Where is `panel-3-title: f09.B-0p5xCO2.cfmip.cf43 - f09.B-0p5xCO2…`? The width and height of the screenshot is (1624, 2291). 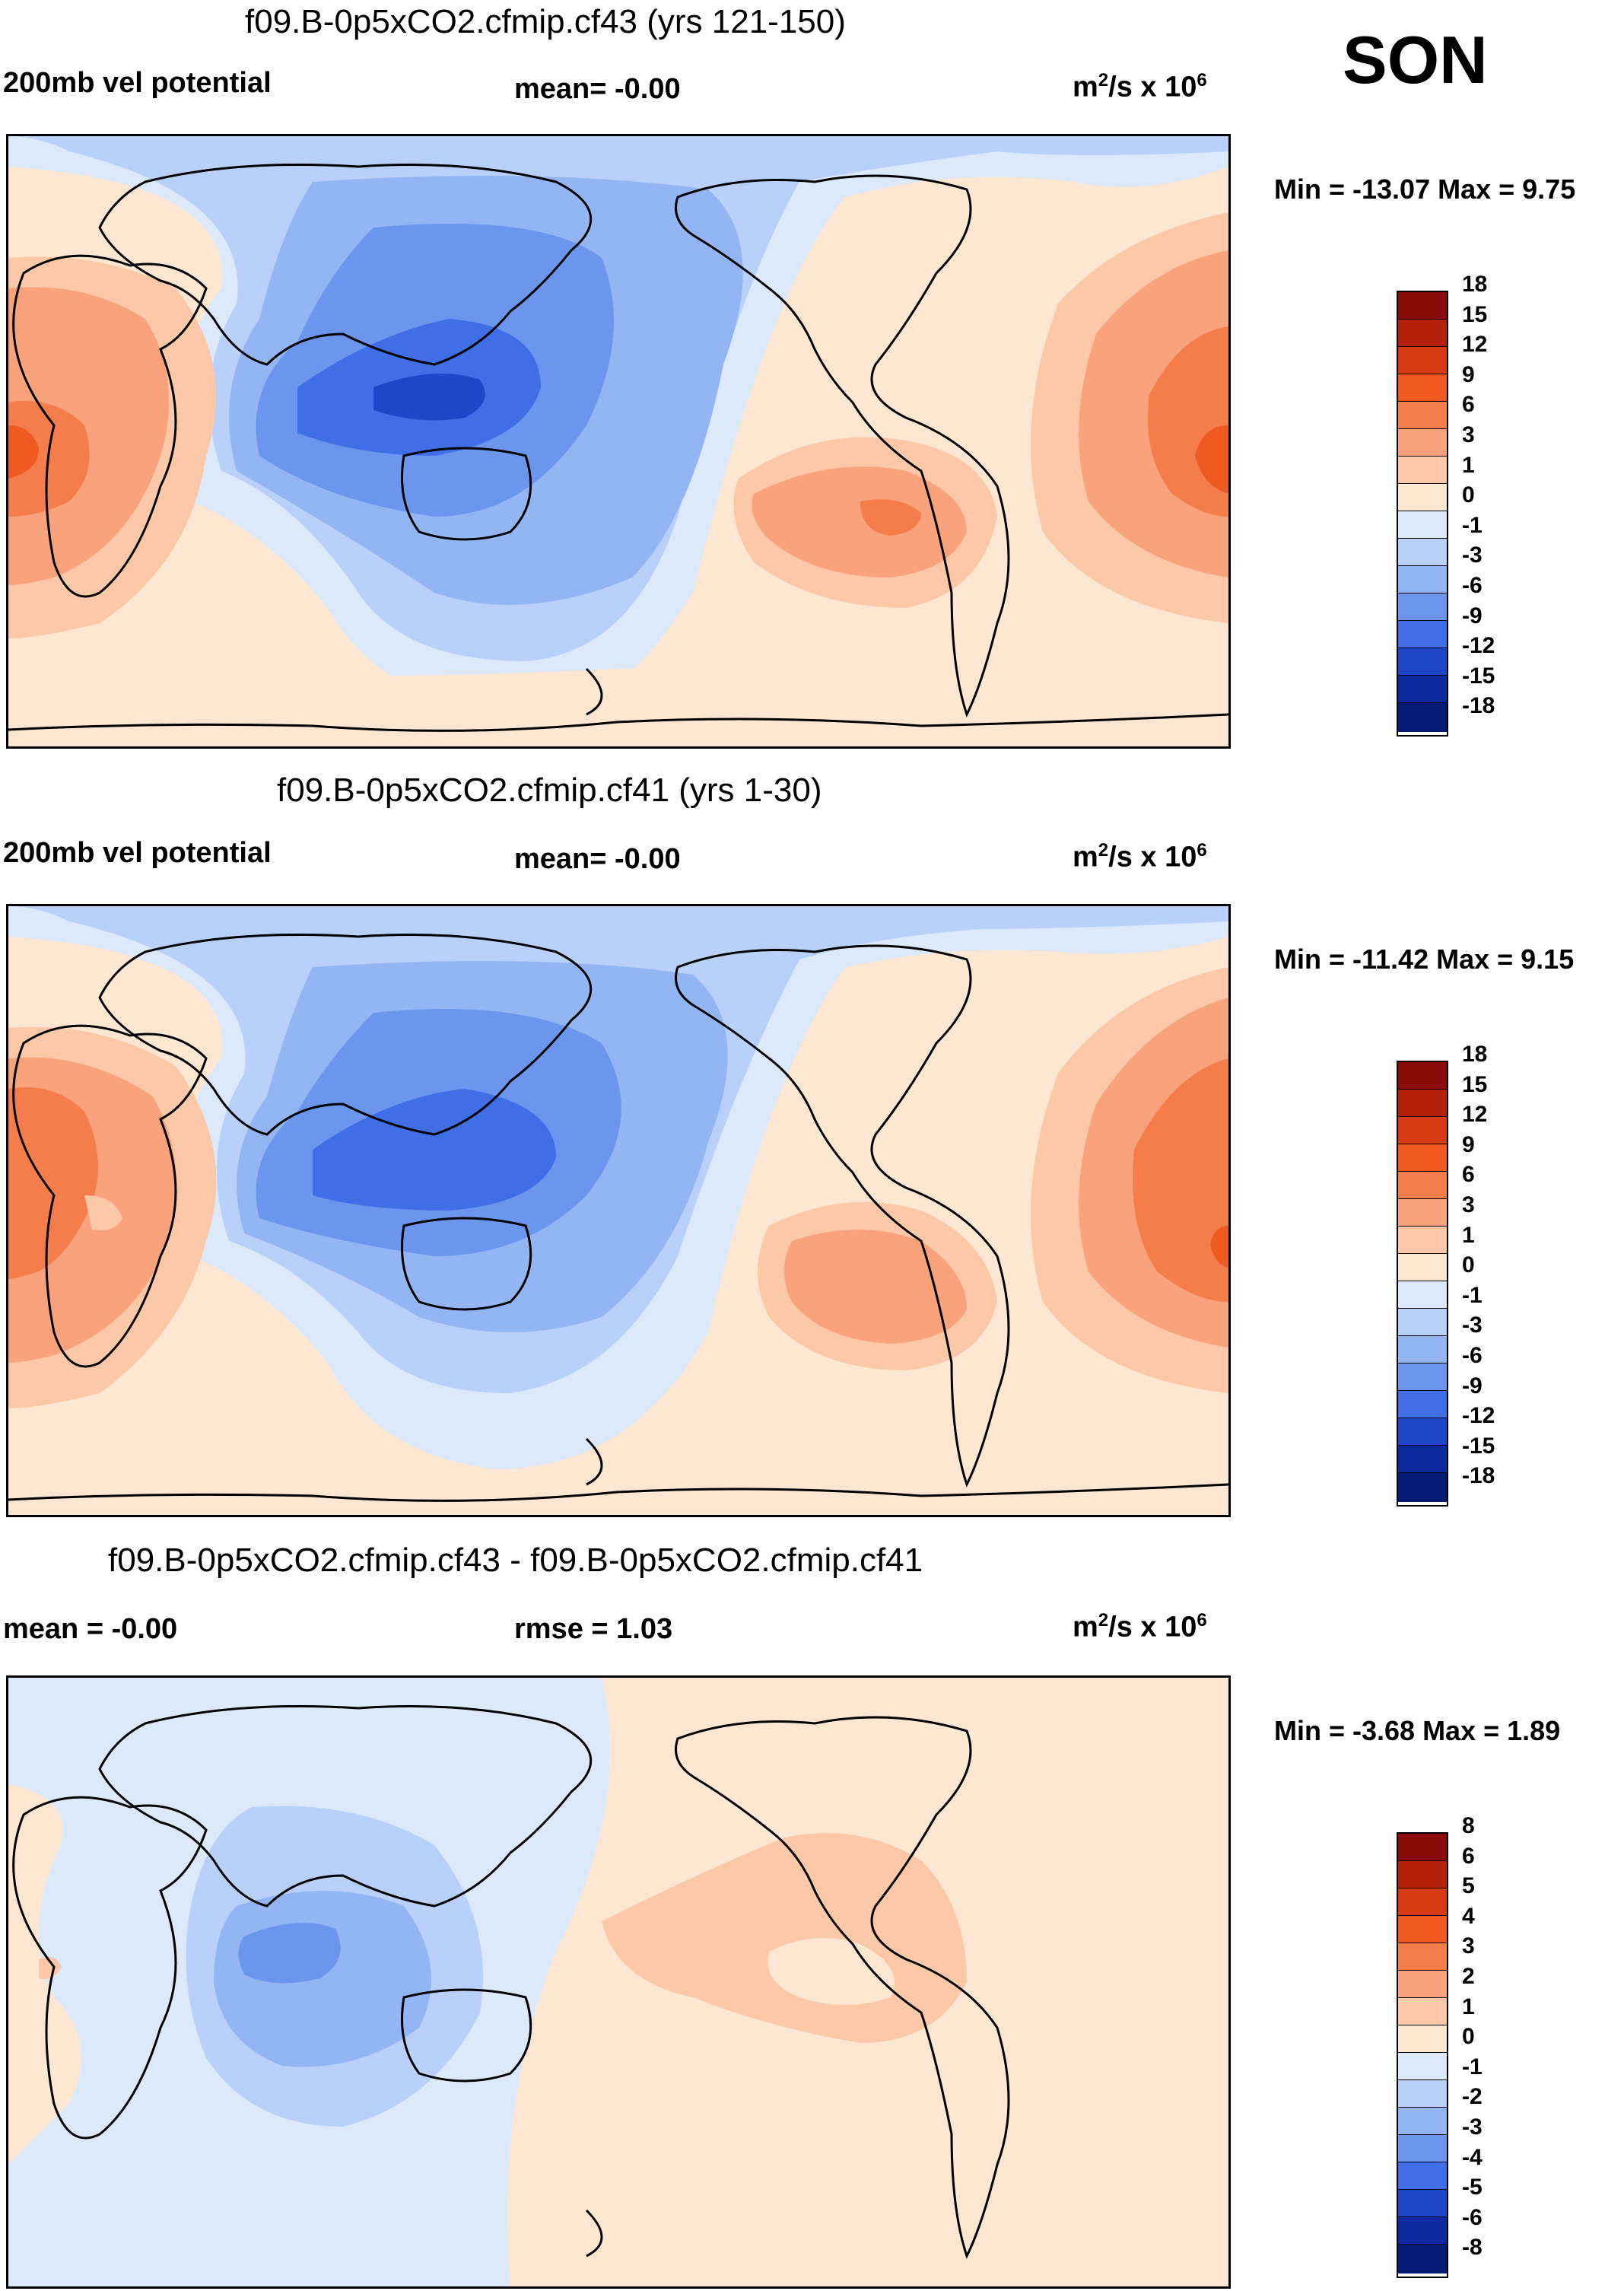 panel-3-title: f09.B-0p5xCO2.cfmip.cf43 - f09.B-0p5xCO2… is located at coordinates (515, 1560).